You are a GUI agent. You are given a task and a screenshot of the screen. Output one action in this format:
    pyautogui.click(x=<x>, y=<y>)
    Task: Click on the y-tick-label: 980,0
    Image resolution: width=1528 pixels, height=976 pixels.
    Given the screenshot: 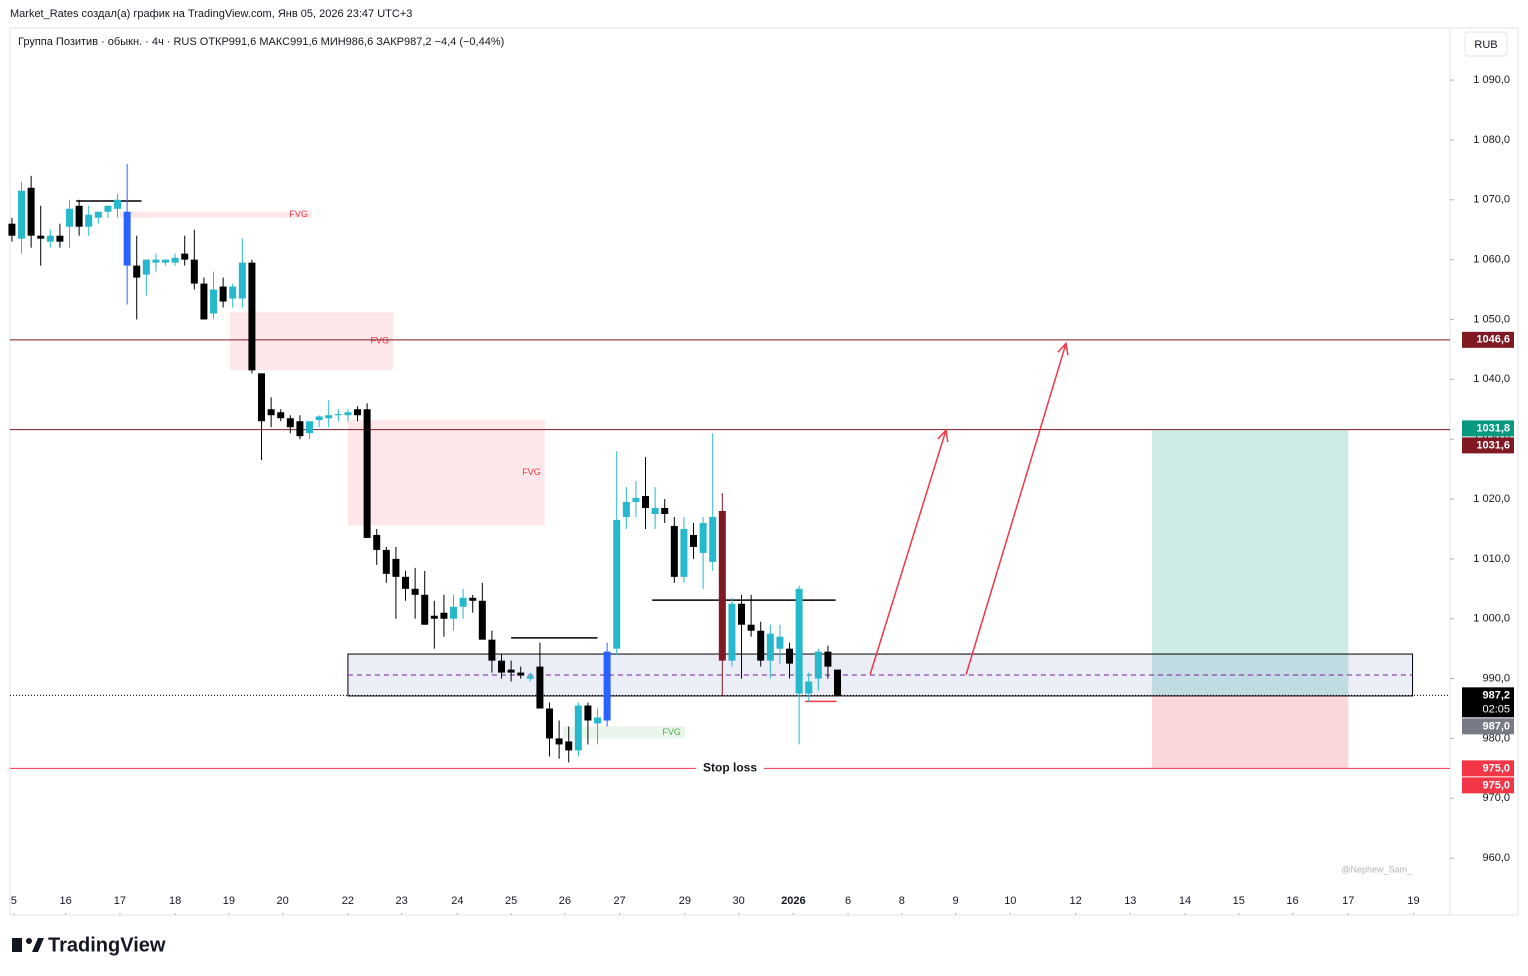 What is the action you would take?
    pyautogui.click(x=1496, y=738)
    